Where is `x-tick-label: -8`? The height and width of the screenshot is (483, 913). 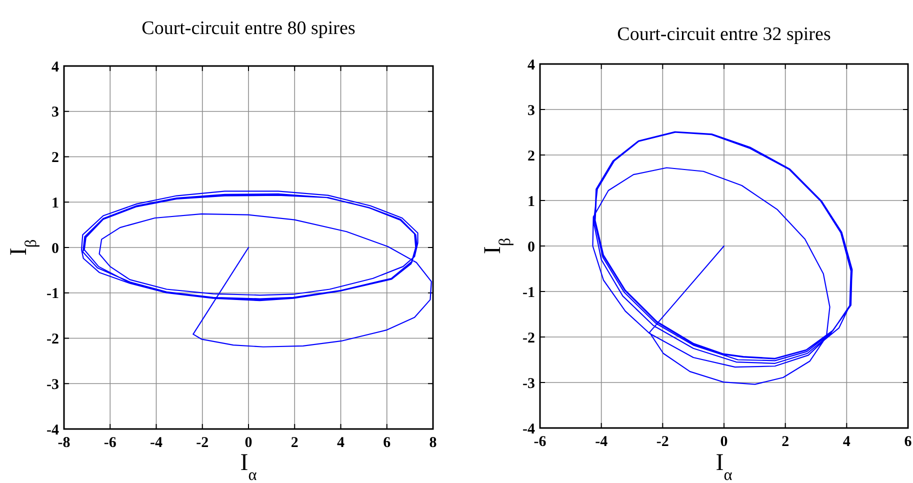
x-tick-label: -8 is located at coordinates (64, 443).